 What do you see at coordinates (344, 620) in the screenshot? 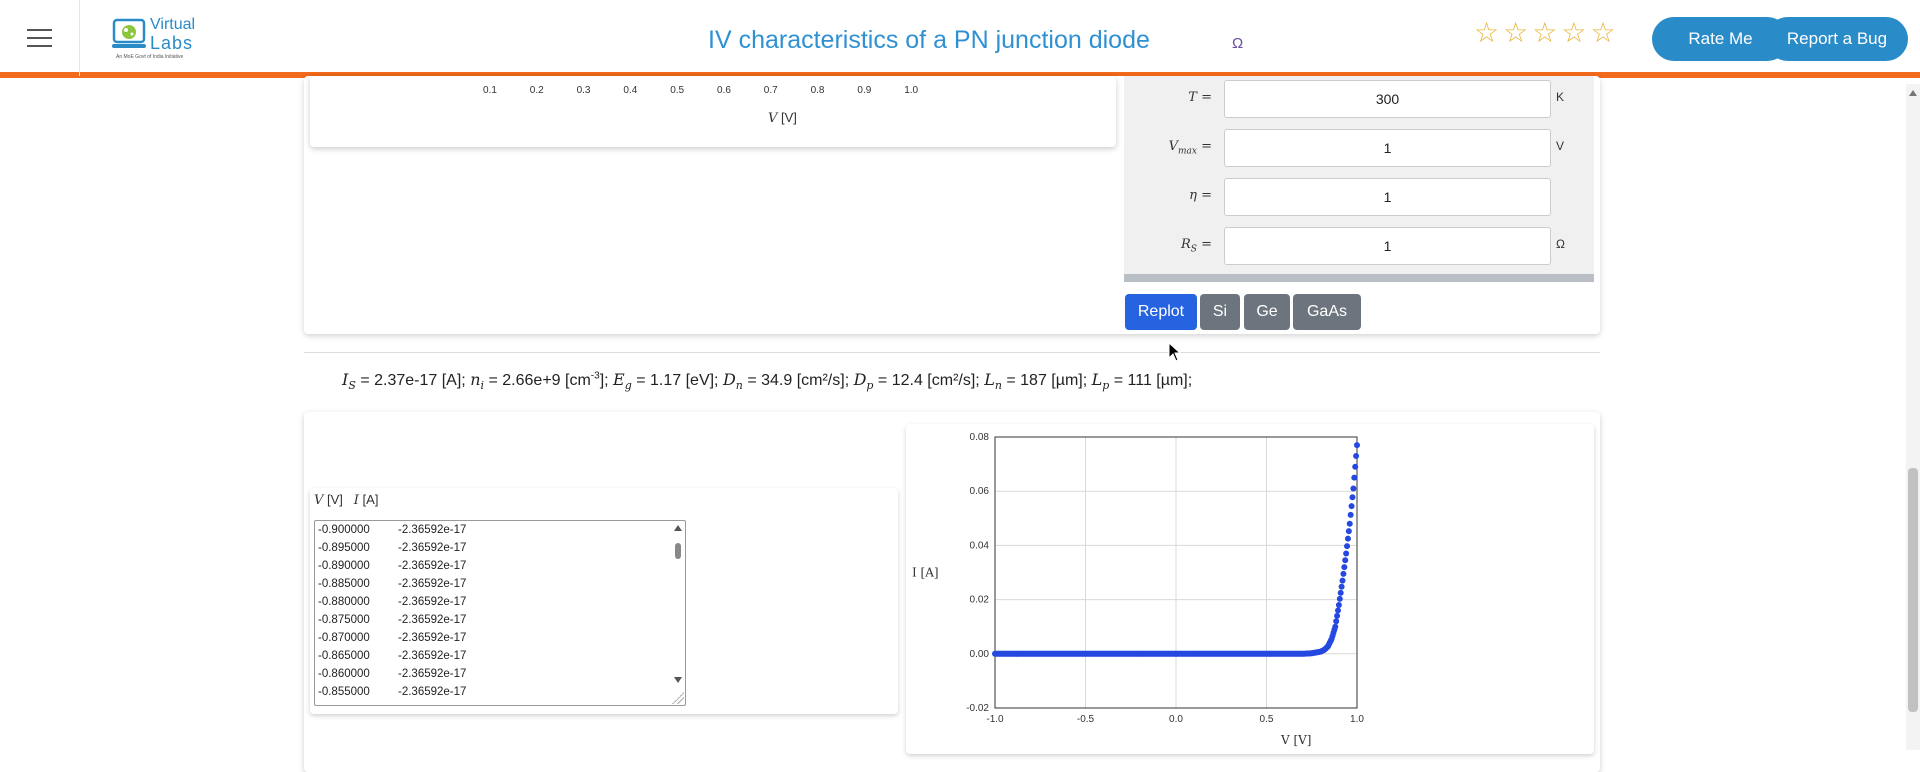
I see `table-cell-v: -0.875000` at bounding box center [344, 620].